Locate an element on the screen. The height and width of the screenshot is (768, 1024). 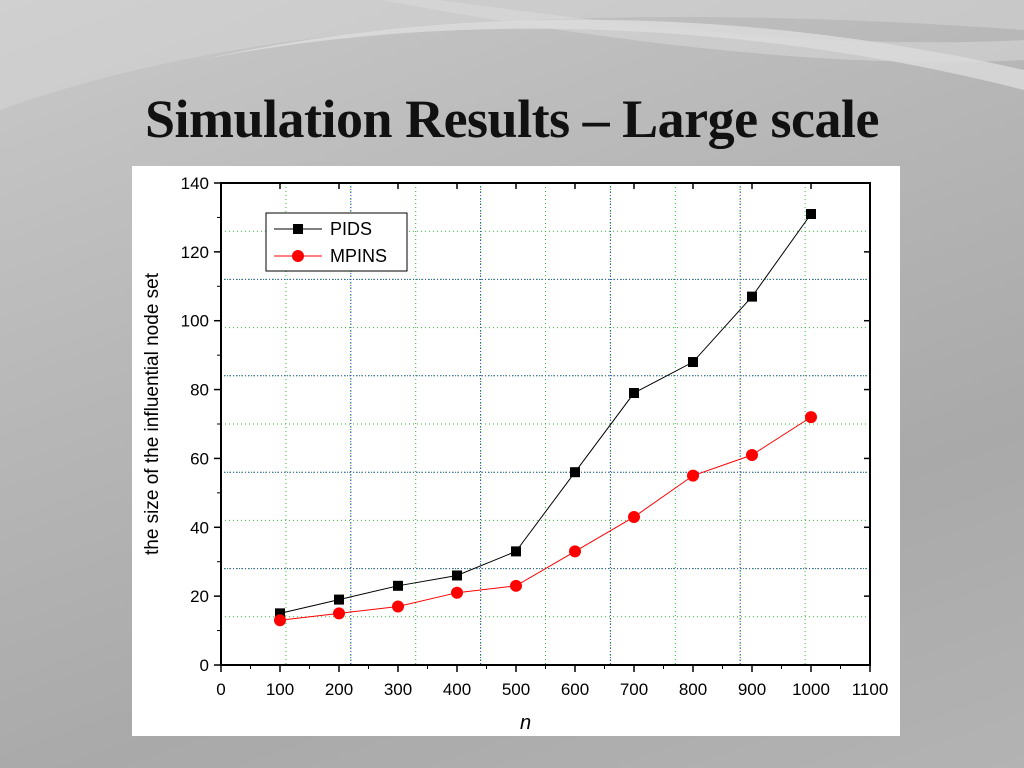
legend-label-pids: PIDS is located at coordinates (351, 229).